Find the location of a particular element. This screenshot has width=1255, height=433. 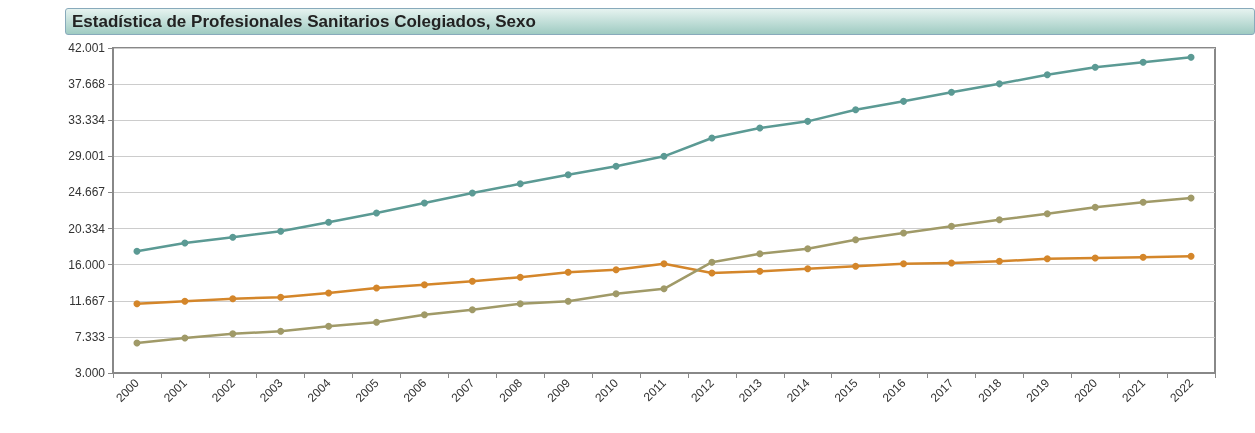

y-tick-label: 7.333 is located at coordinates (90, 336).